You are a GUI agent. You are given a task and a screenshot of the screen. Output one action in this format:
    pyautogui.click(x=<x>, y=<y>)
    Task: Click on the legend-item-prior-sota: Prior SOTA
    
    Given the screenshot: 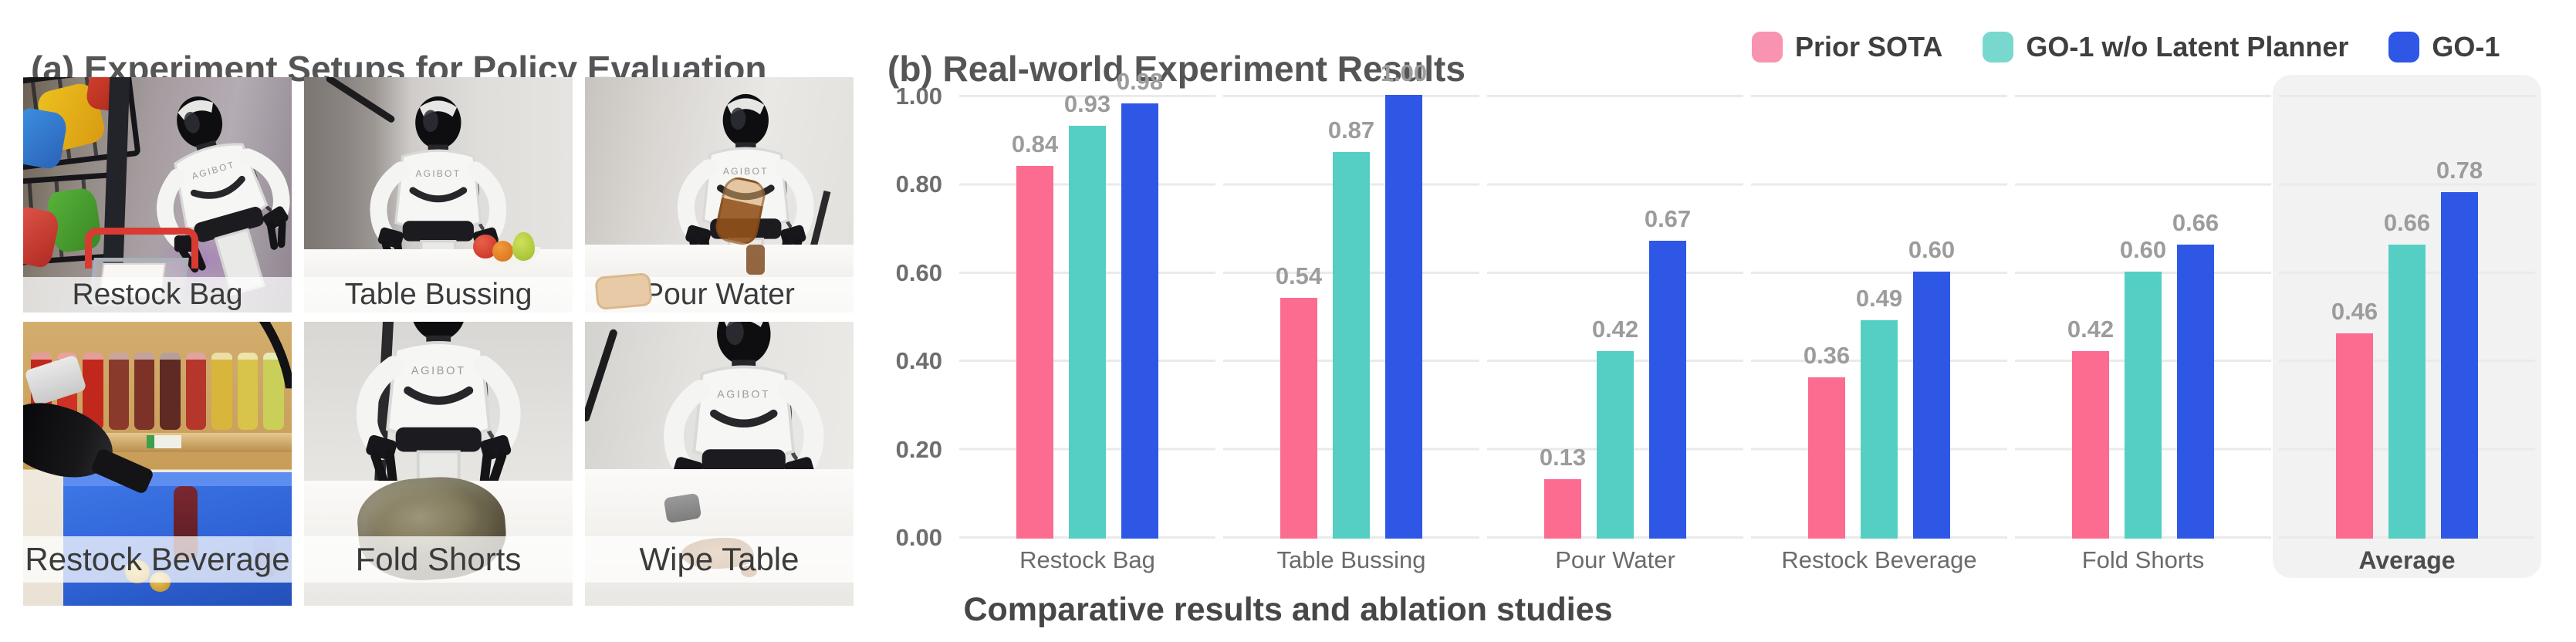 What is the action you would take?
    pyautogui.click(x=1847, y=47)
    